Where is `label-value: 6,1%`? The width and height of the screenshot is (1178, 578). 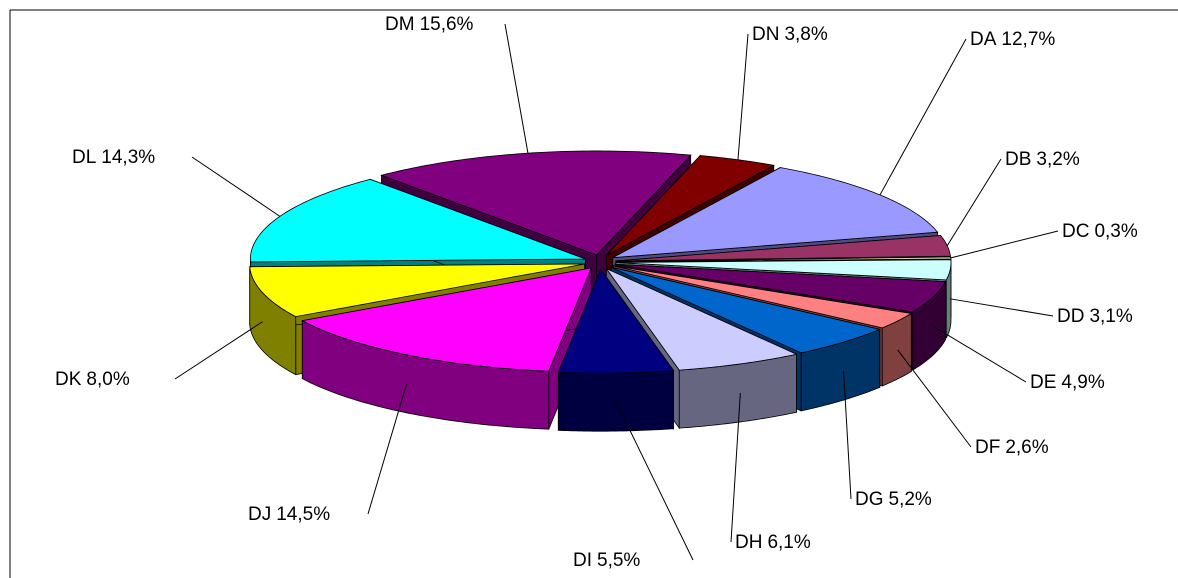
label-value: 6,1% is located at coordinates (788, 542).